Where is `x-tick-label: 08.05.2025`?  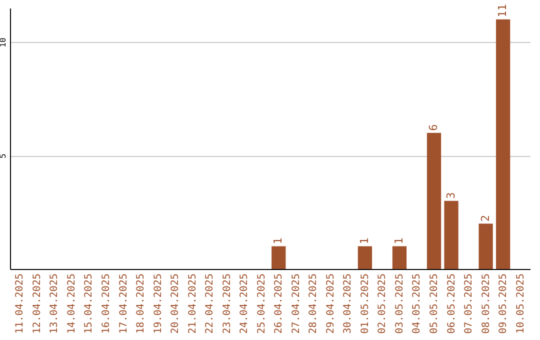 x-tick-label: 08.05.2025 is located at coordinates (486, 304).